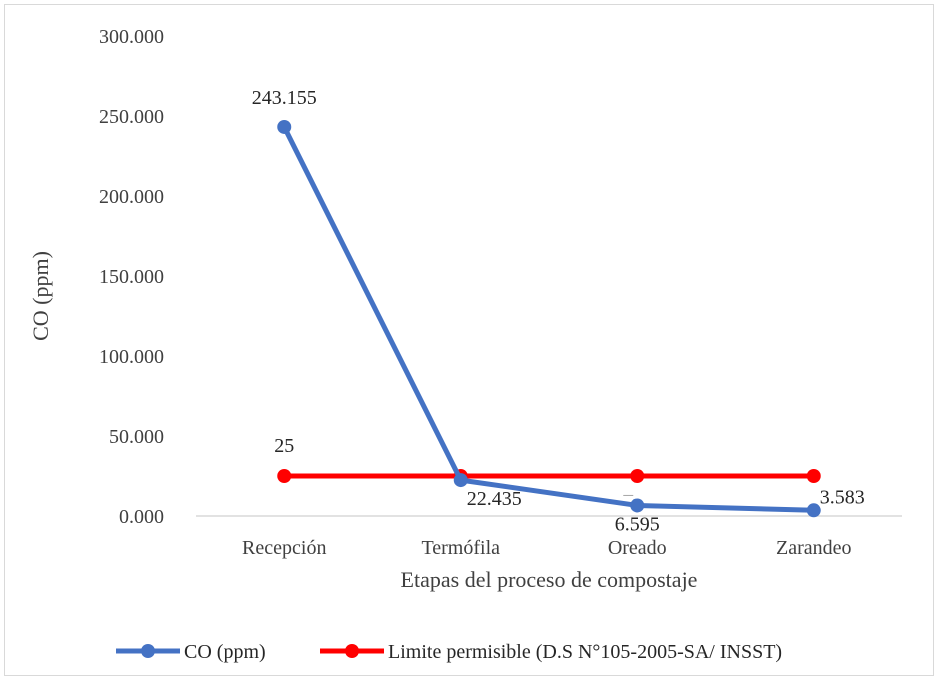 The image size is (940, 682). Describe the element at coordinates (494, 499) in the screenshot. I see `co-data-label: 22.435` at that location.